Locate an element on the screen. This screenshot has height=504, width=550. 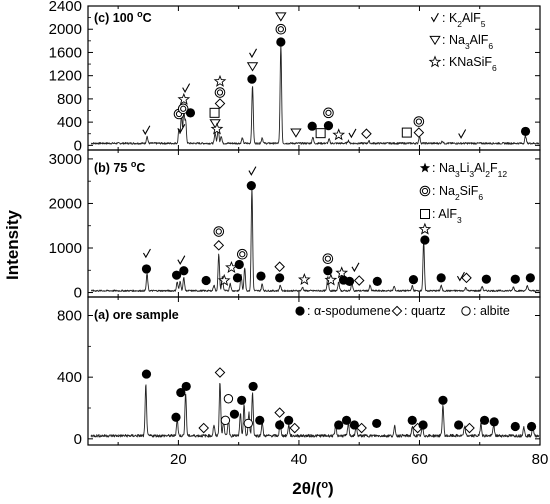
x-tick-label: 80 is located at coordinates (540, 459).